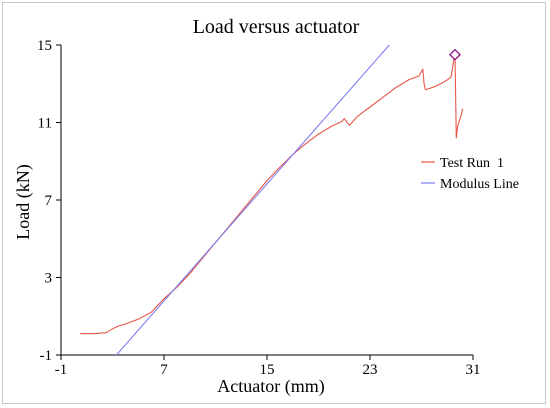  I want to click on y-axis-label: Load (kN), so click(23, 201).